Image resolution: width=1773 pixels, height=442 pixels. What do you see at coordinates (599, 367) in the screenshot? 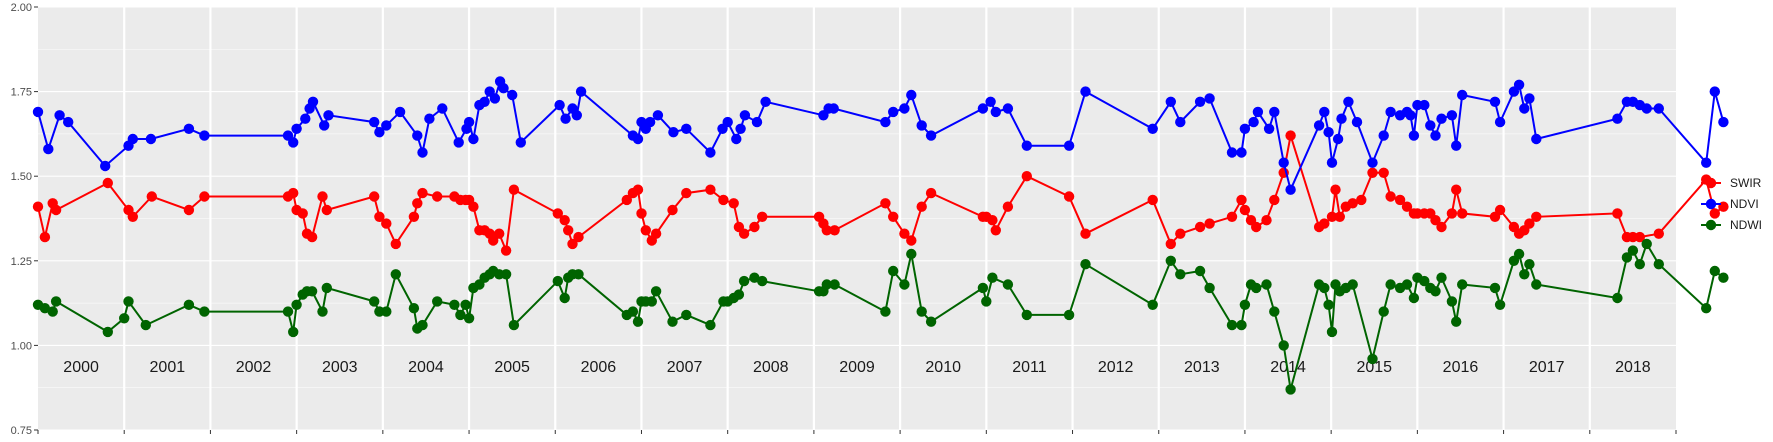
I see `year-label-2006: 2006` at bounding box center [599, 367].